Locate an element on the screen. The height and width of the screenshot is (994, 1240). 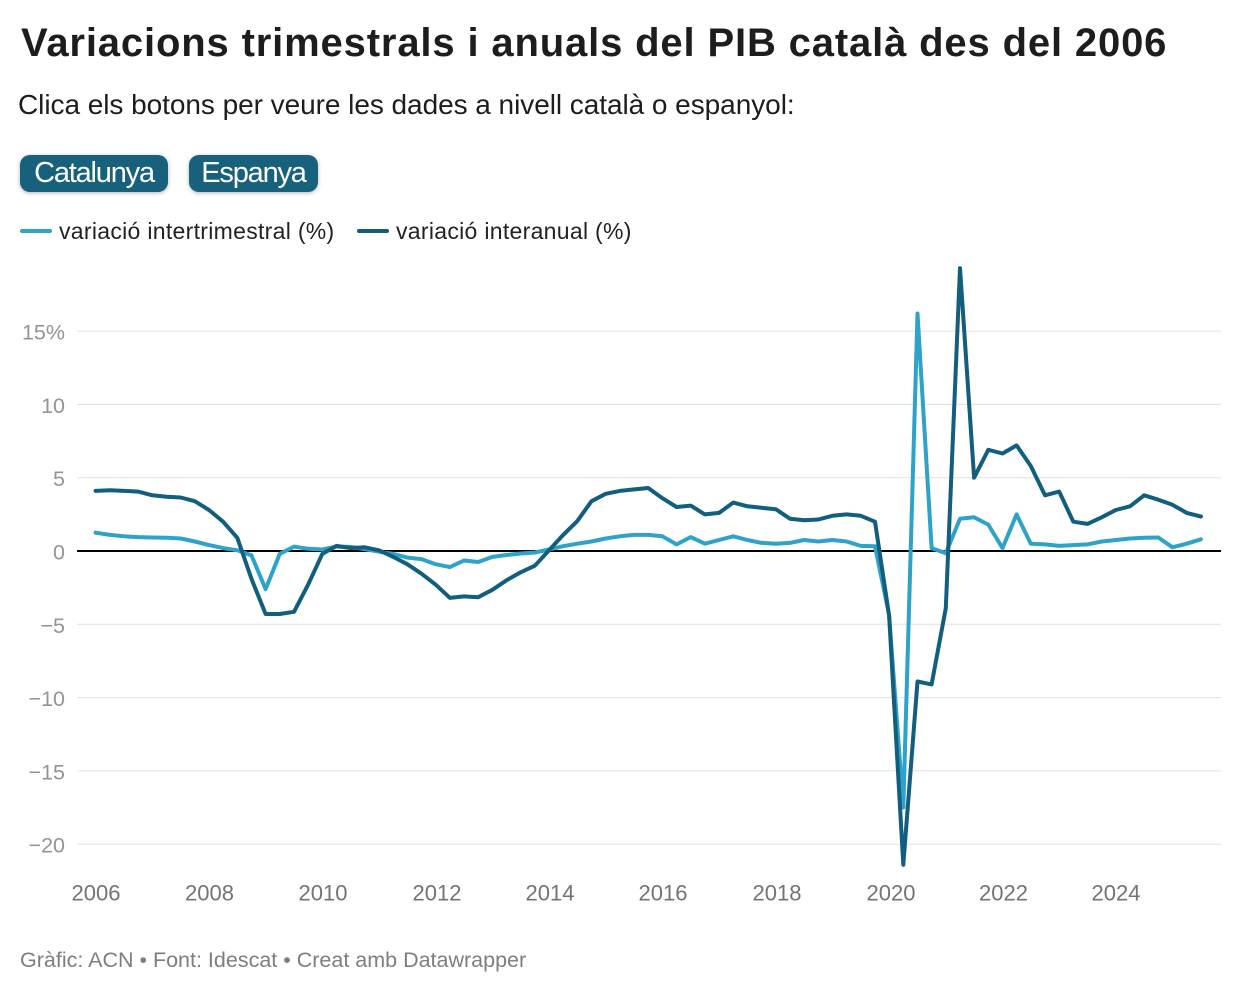
svg-text: −10 is located at coordinates (47, 699).